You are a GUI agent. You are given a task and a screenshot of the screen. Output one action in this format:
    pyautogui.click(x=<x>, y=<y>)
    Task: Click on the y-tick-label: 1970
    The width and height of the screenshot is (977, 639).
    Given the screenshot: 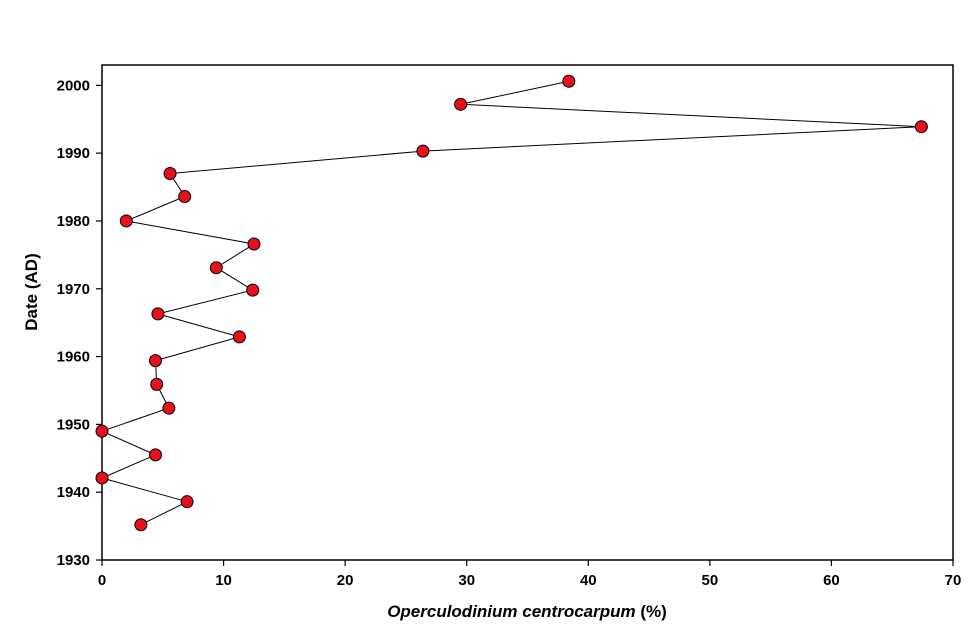 What is the action you would take?
    pyautogui.click(x=73, y=289)
    